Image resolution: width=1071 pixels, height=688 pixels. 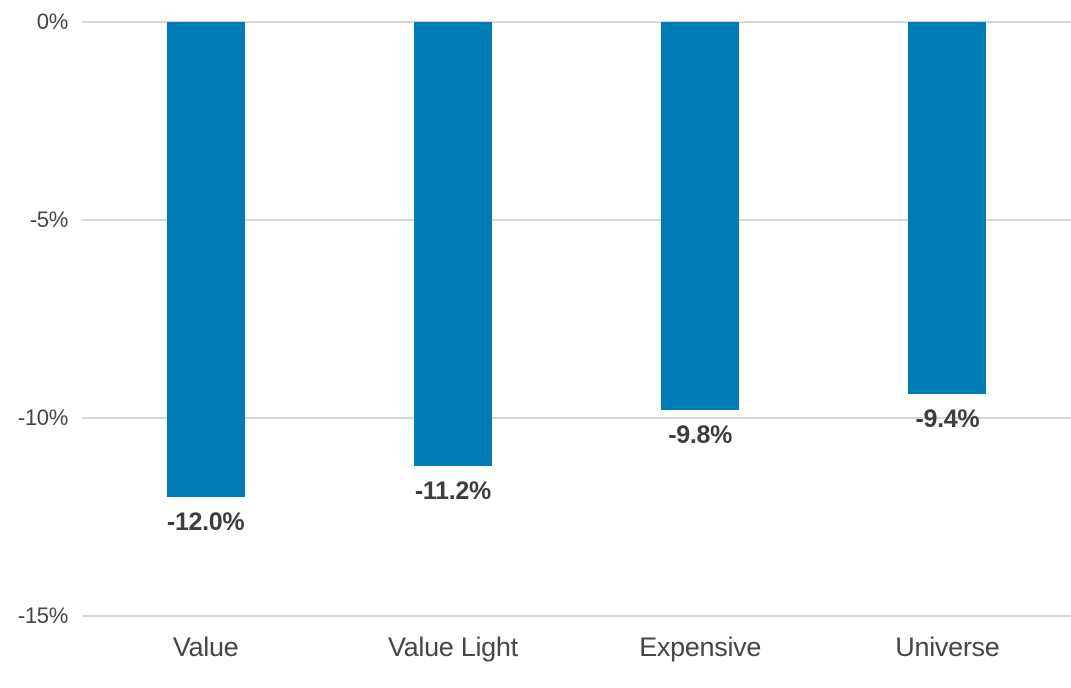 I want to click on x-axis-category-label-value: Value, so click(x=205, y=647).